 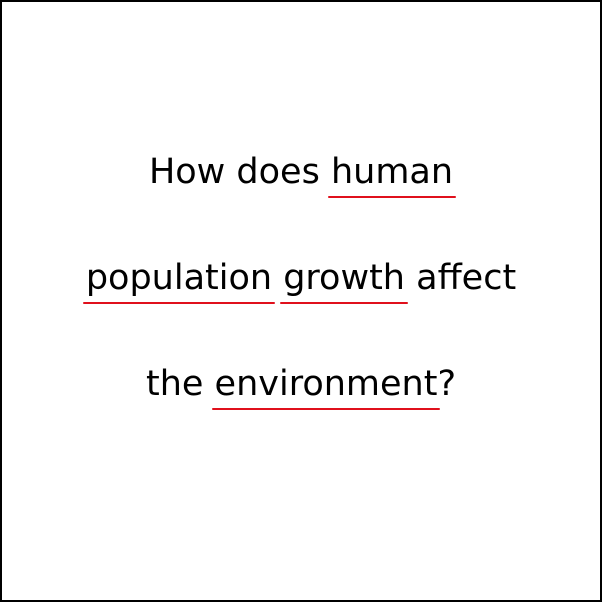 I want to click on question-line-3: the environment?, so click(x=301, y=387).